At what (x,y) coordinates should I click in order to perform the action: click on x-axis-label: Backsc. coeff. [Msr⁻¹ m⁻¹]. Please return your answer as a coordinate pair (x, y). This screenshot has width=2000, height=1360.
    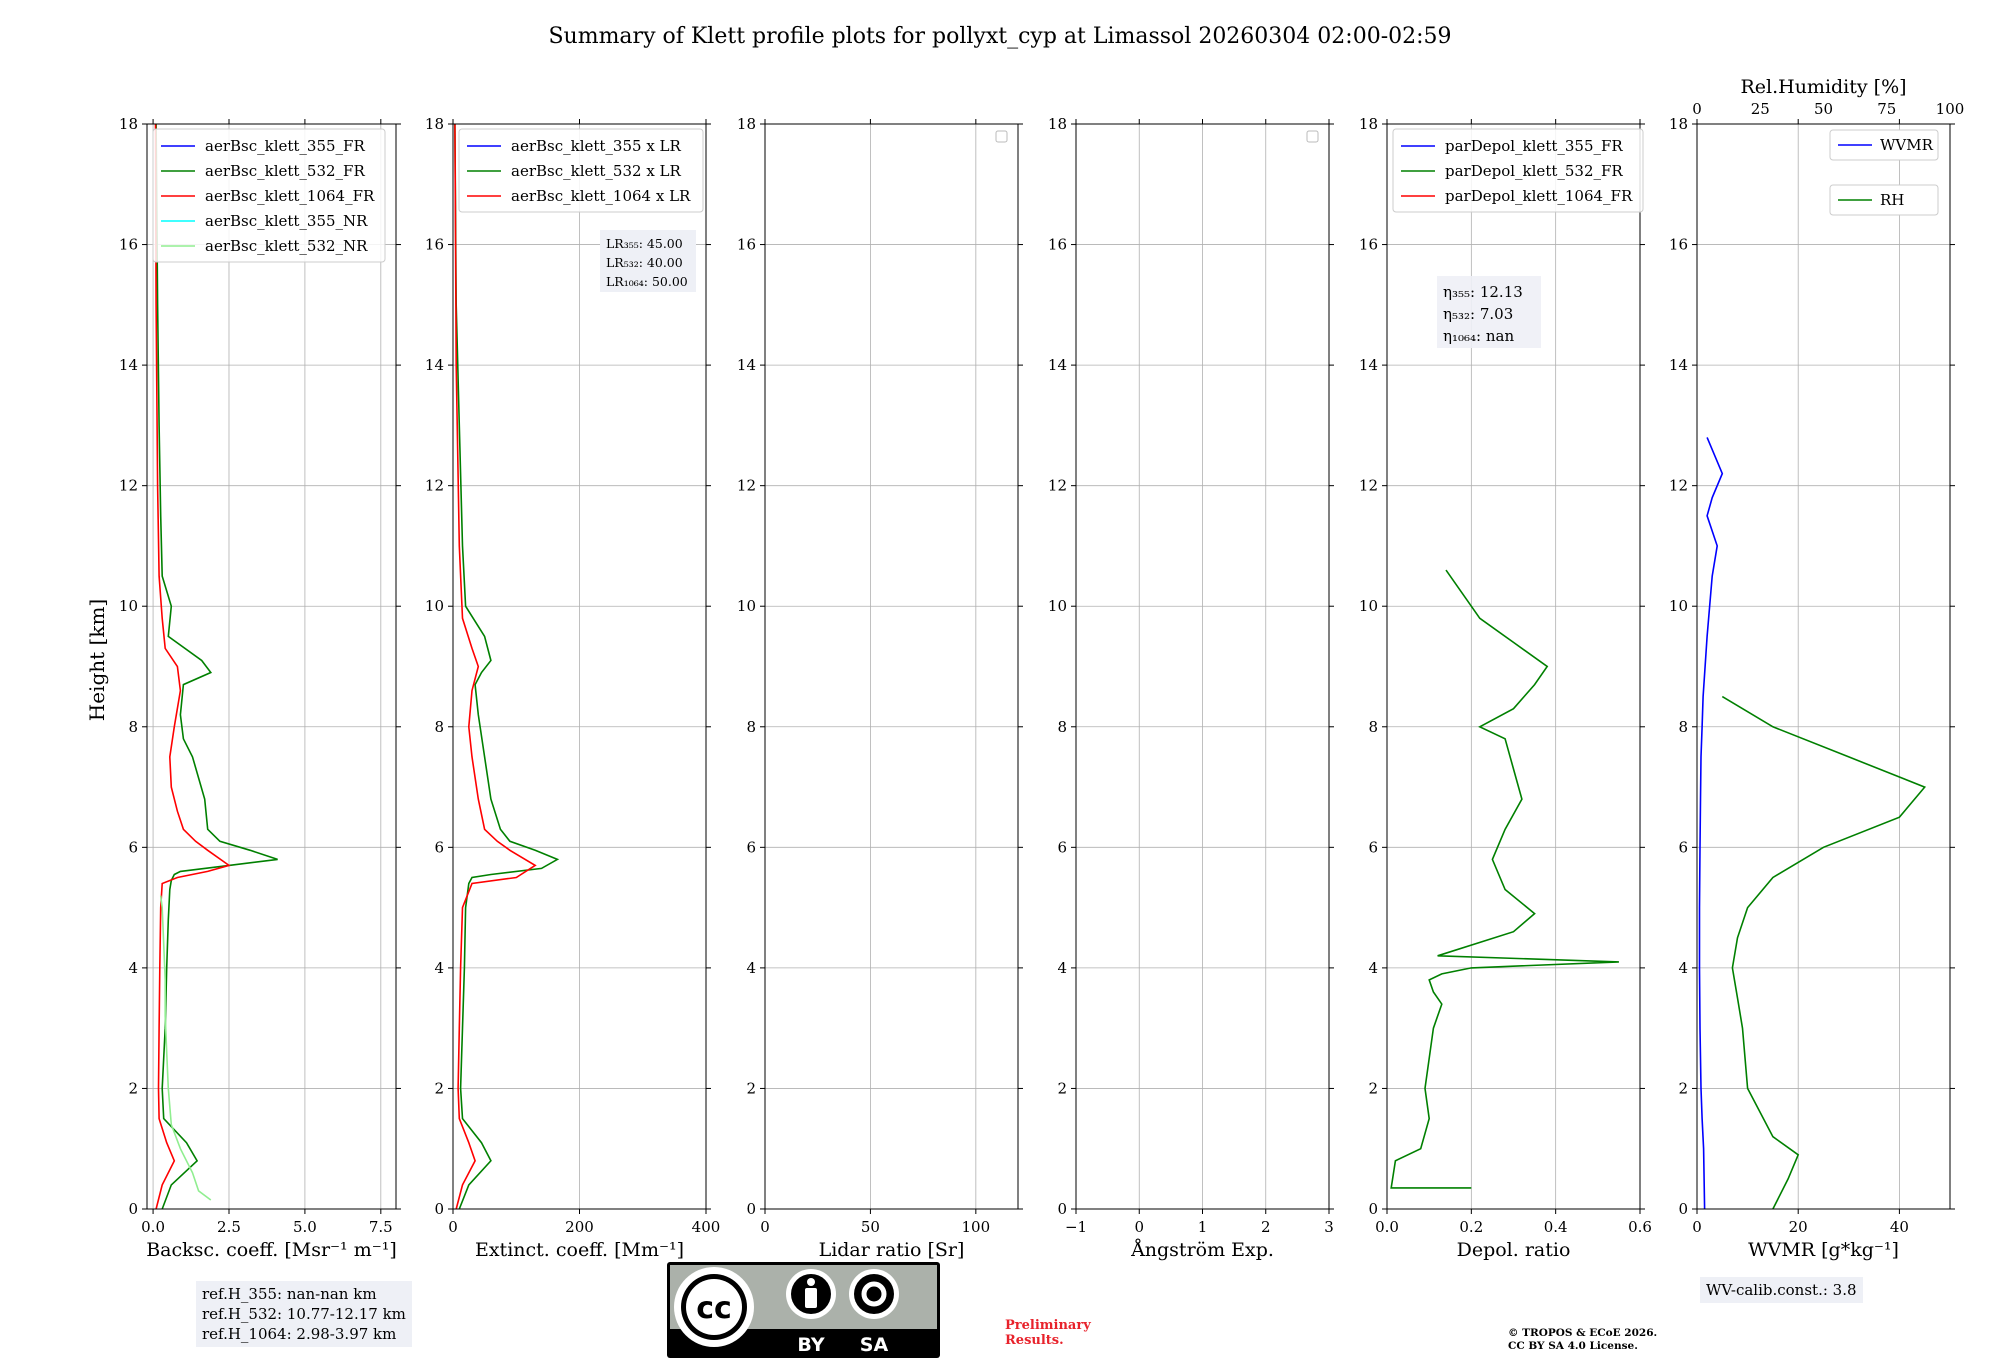
    Looking at the image, I should click on (271, 1250).